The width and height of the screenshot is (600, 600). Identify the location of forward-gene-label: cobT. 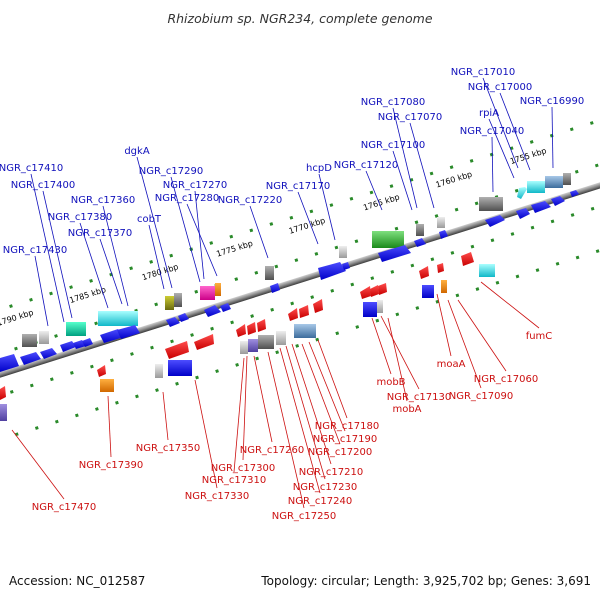
(149, 219).